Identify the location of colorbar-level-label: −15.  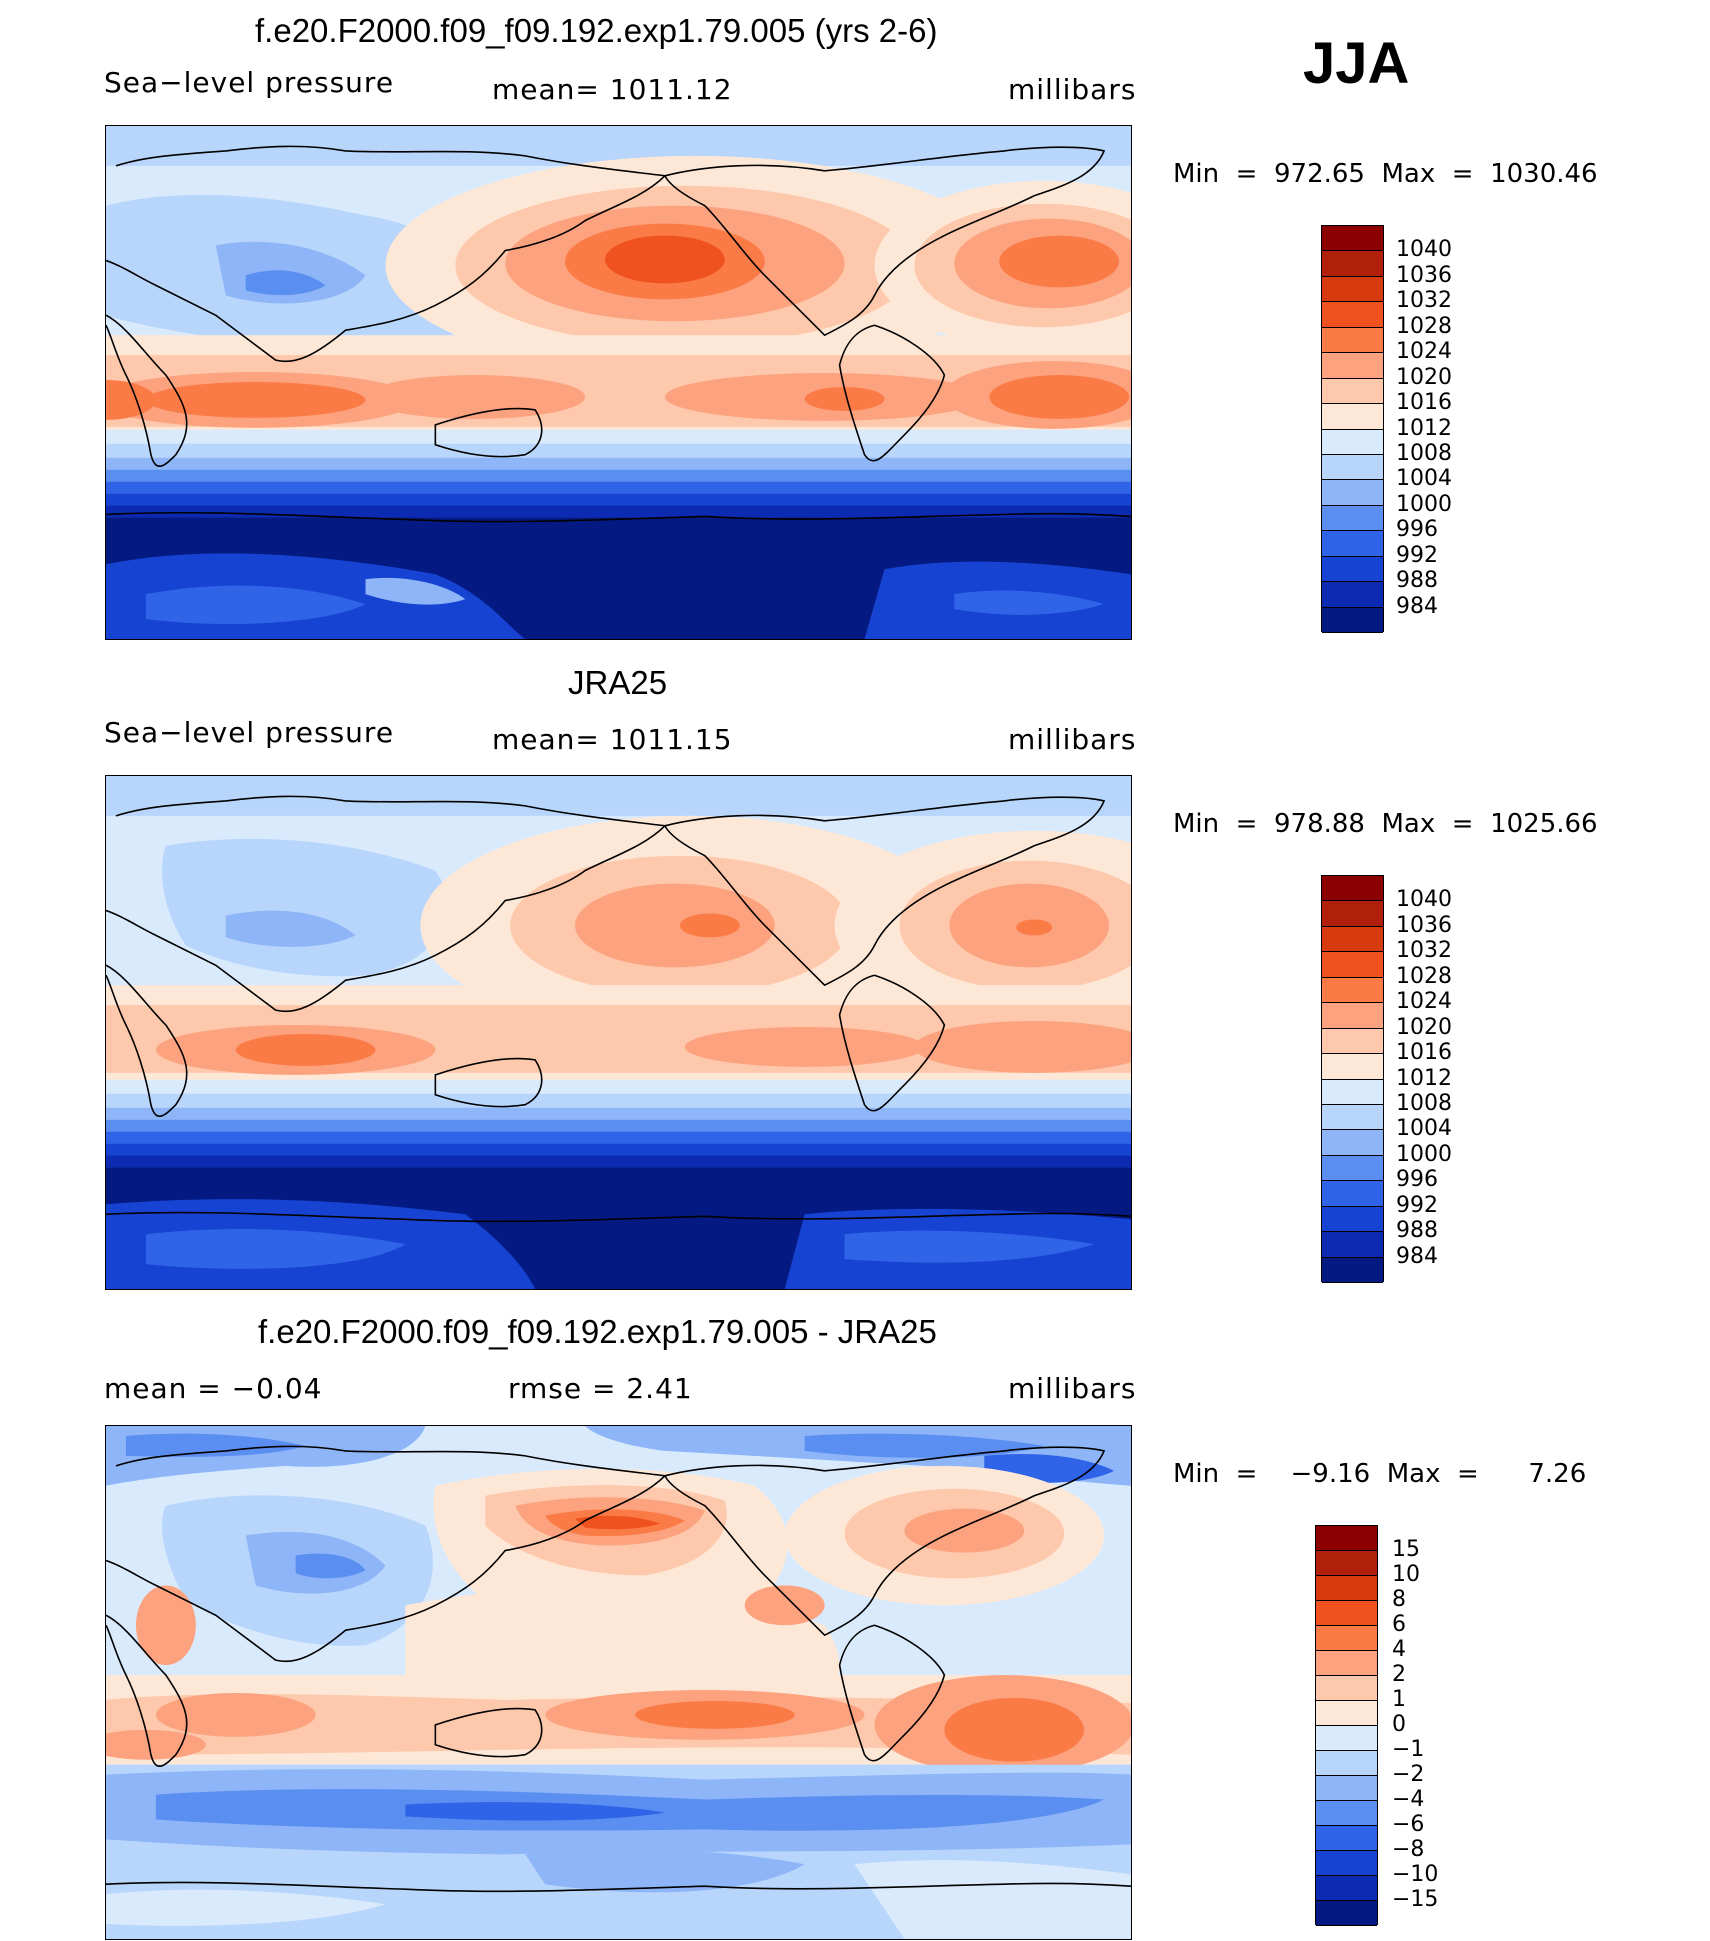
(1415, 1899).